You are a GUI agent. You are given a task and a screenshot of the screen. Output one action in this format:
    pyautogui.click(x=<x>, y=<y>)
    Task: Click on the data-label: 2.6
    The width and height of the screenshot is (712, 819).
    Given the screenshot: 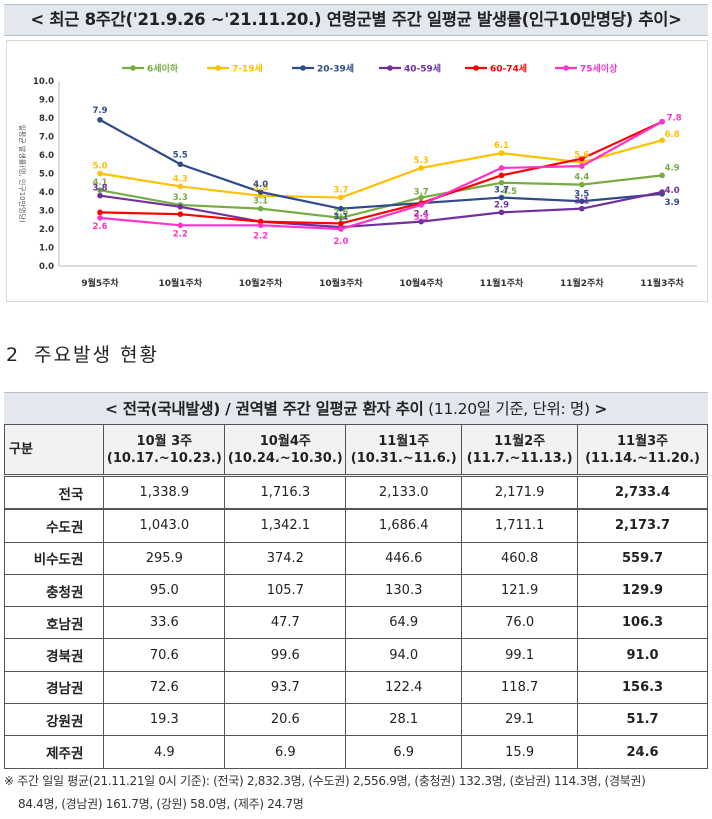 What is the action you would take?
    pyautogui.click(x=99, y=227)
    